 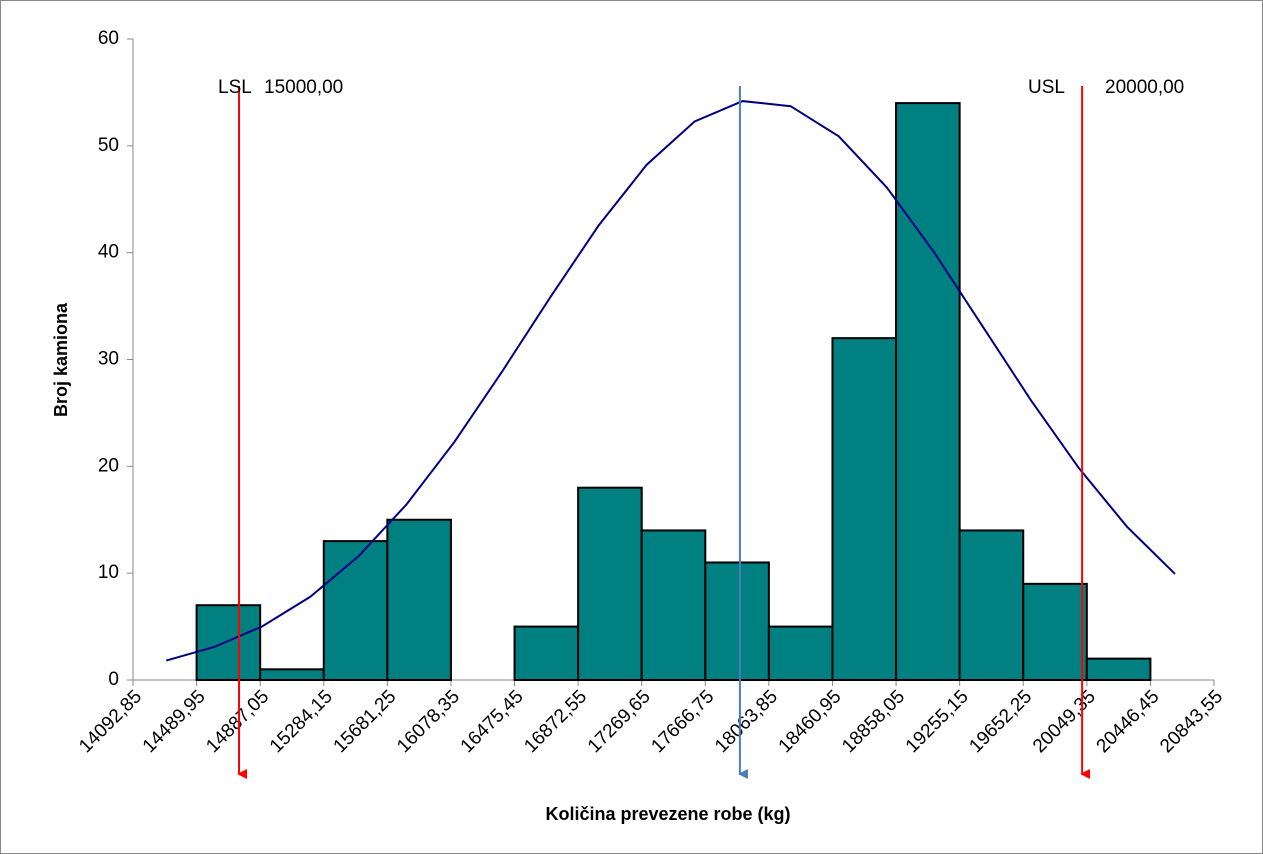 What do you see at coordinates (108, 359) in the screenshot?
I see `y-tick-label: 30` at bounding box center [108, 359].